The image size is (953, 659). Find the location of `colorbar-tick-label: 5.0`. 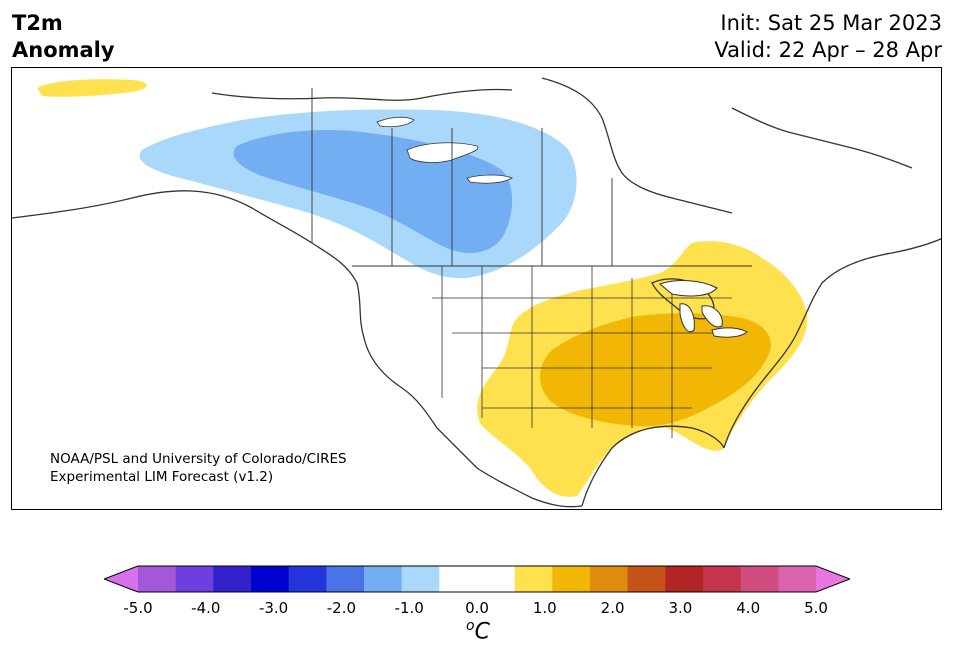

colorbar-tick-label: 5.0 is located at coordinates (816, 608).